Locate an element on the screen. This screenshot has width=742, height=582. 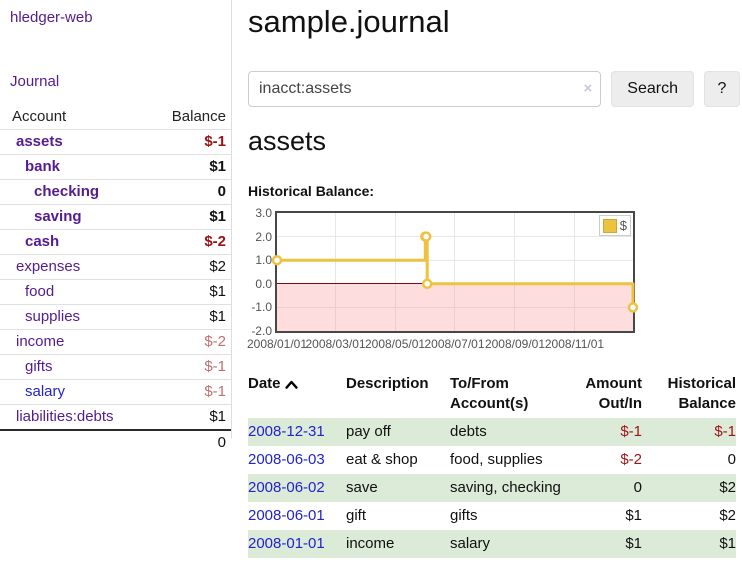
register-header-date: Date is located at coordinates (297, 394).